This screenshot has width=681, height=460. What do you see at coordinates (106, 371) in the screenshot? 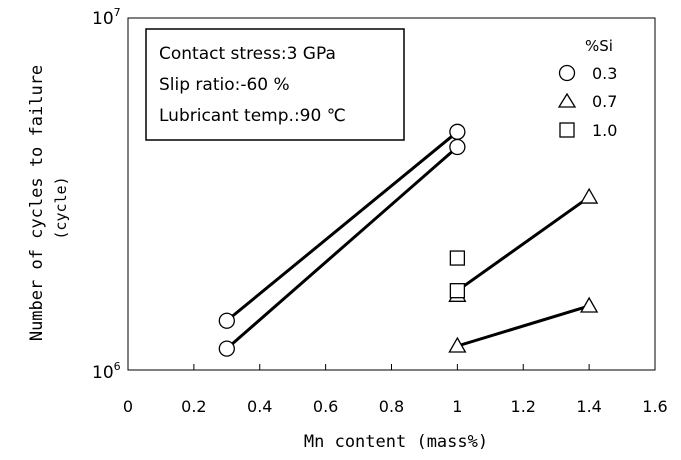
I see `y-tick-label-bottom: 106` at bounding box center [106, 371].